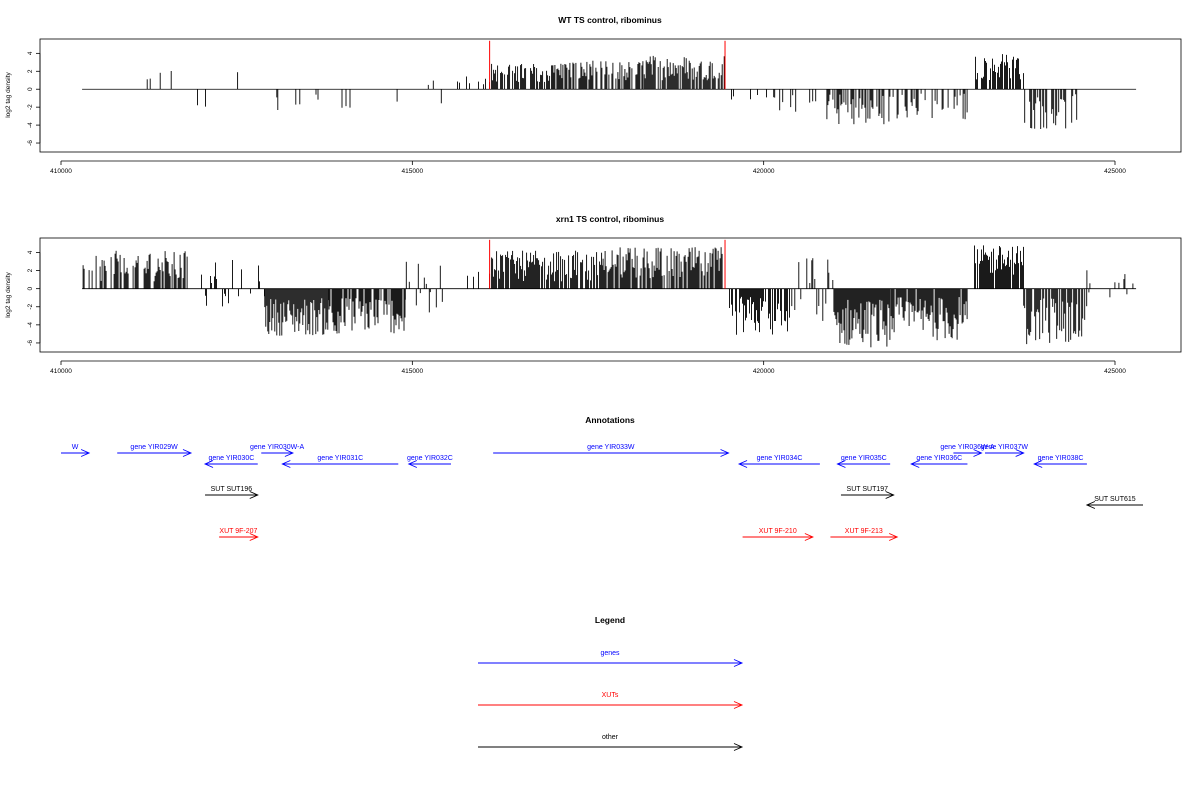 The width and height of the screenshot is (1200, 800). What do you see at coordinates (611, 705) in the screenshot?
I see `legend-arrow-xut` at bounding box center [611, 705].